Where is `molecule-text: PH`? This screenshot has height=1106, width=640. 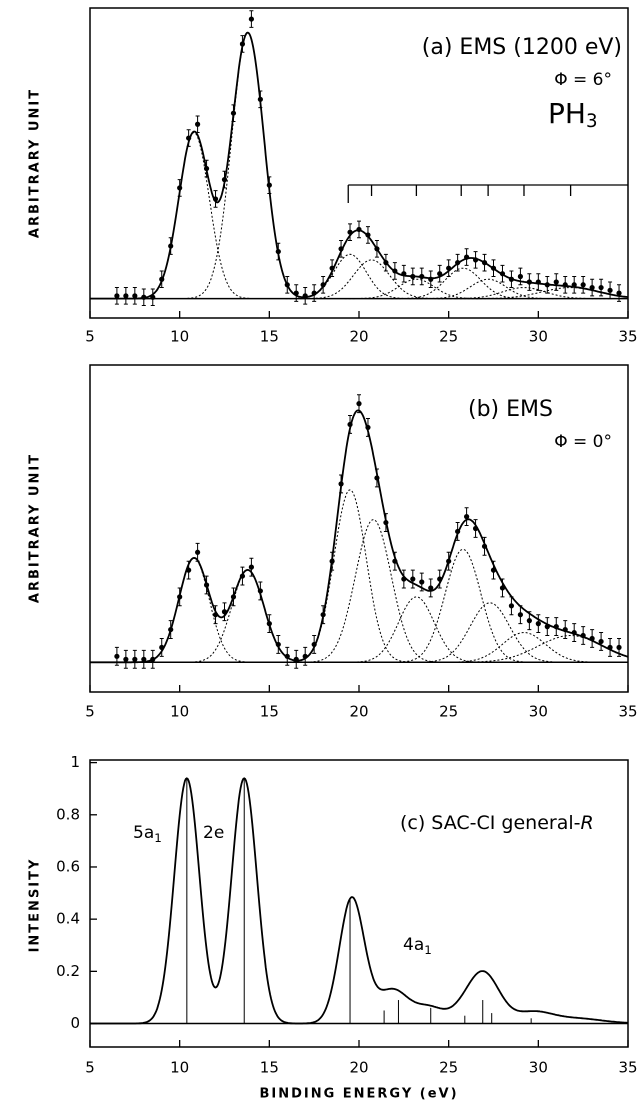 molecule-text: PH is located at coordinates (567, 113).